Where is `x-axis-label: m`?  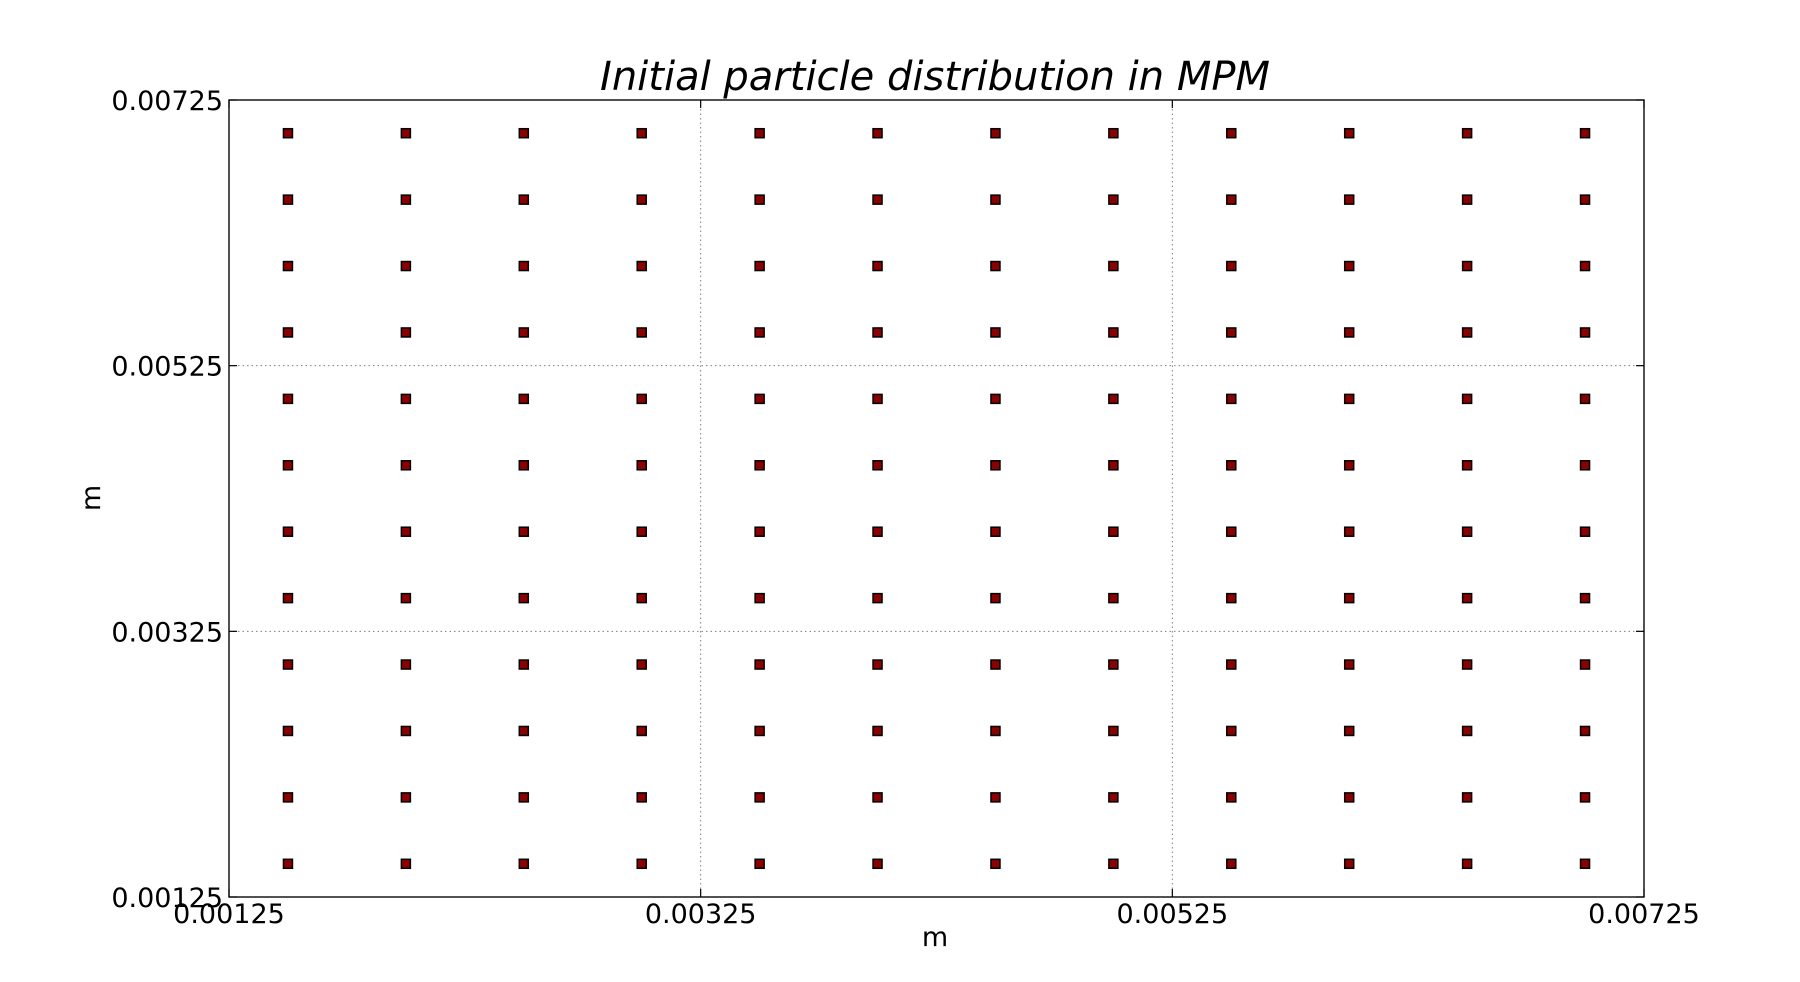 x-axis-label: m is located at coordinates (935, 937).